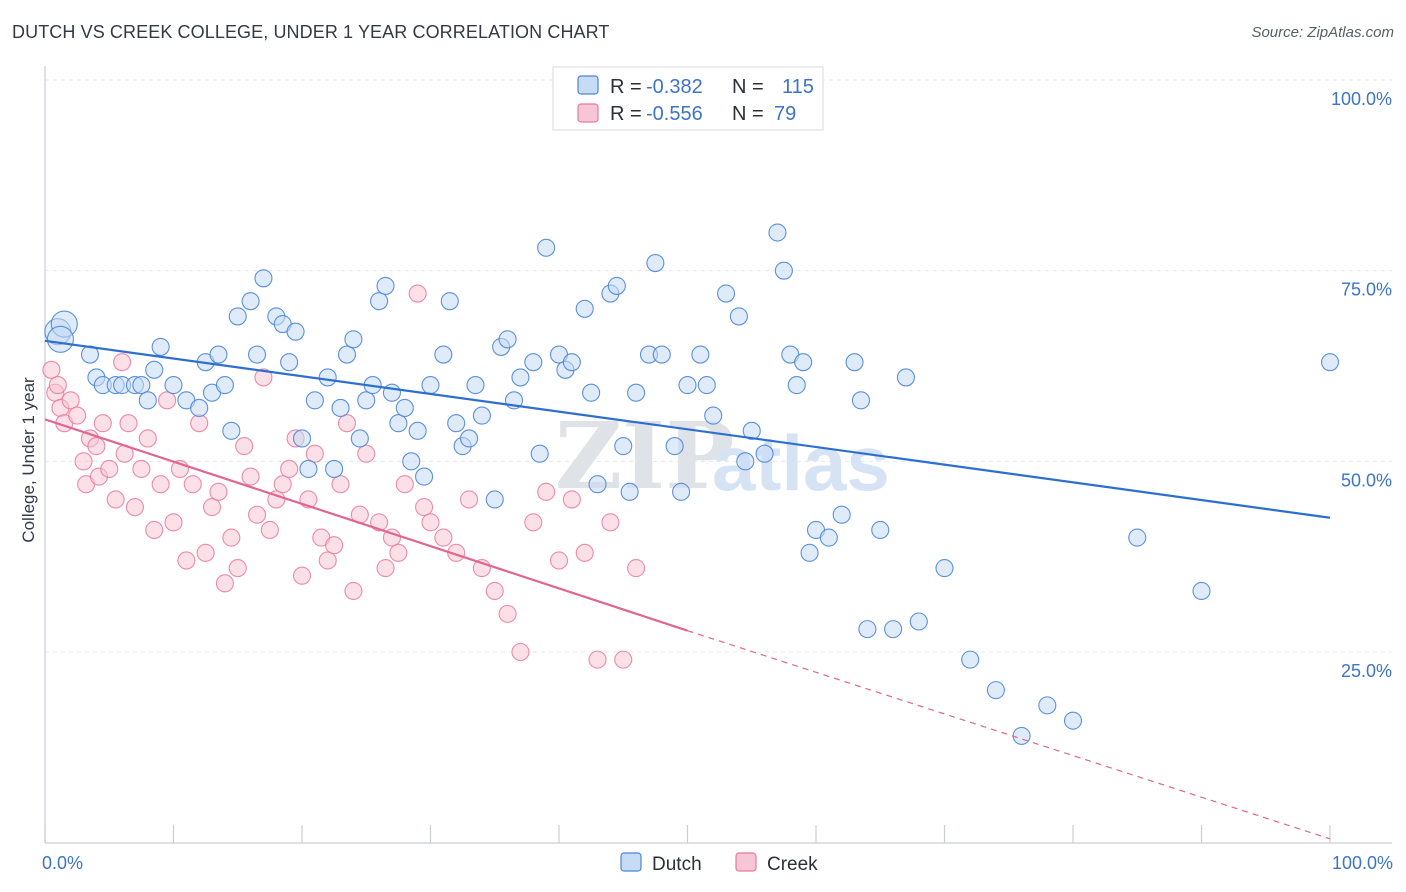  I want to click on y-tick-labels: 25.0% 50.0% 75.0% 100.0%, so click(1361, 385).